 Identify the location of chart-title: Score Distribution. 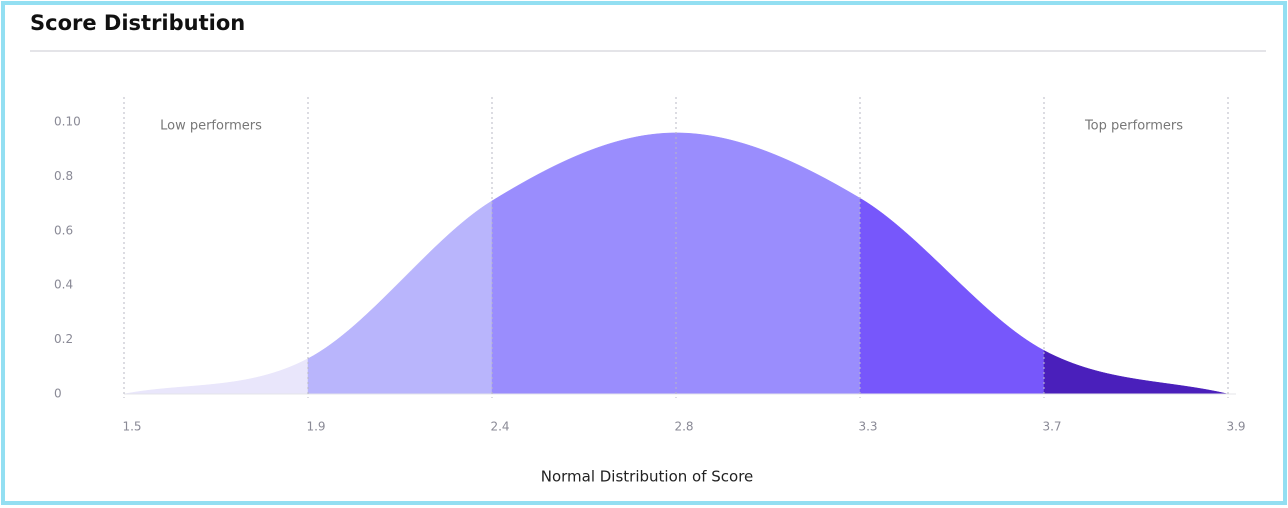
(137, 23).